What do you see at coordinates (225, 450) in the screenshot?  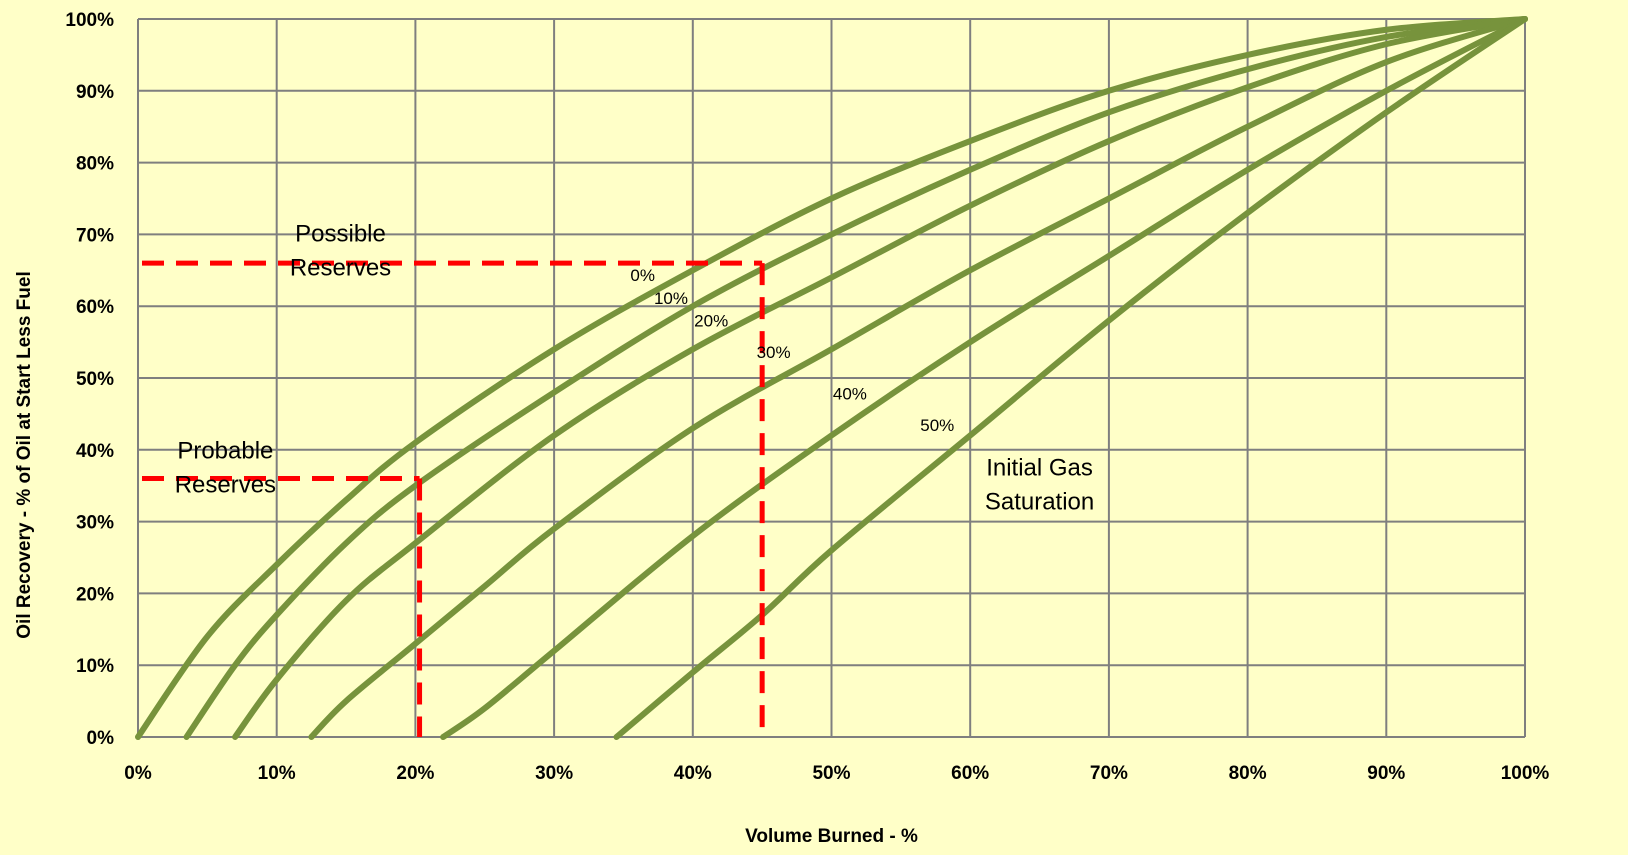 I see `annotation-probable-line-0: Probable` at bounding box center [225, 450].